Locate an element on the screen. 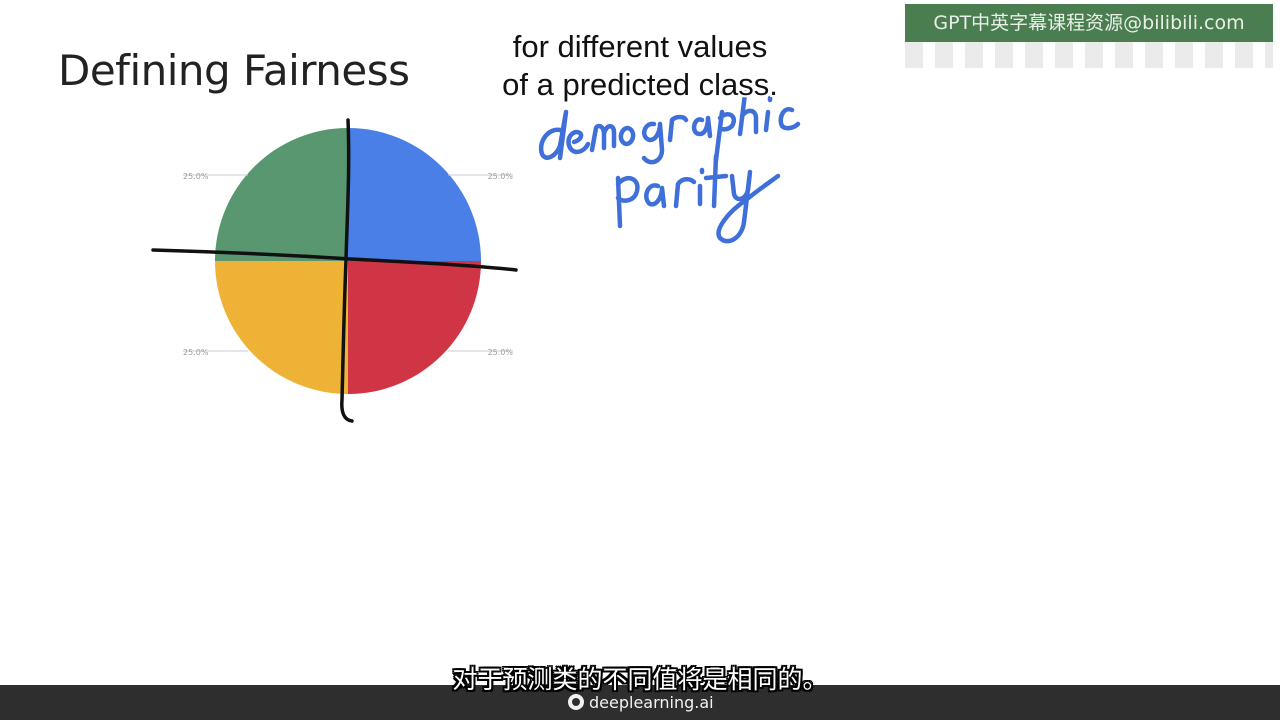  pie-slice-labels: 25.0% 25.0% 25.0% 25.0% is located at coordinates (348, 264).